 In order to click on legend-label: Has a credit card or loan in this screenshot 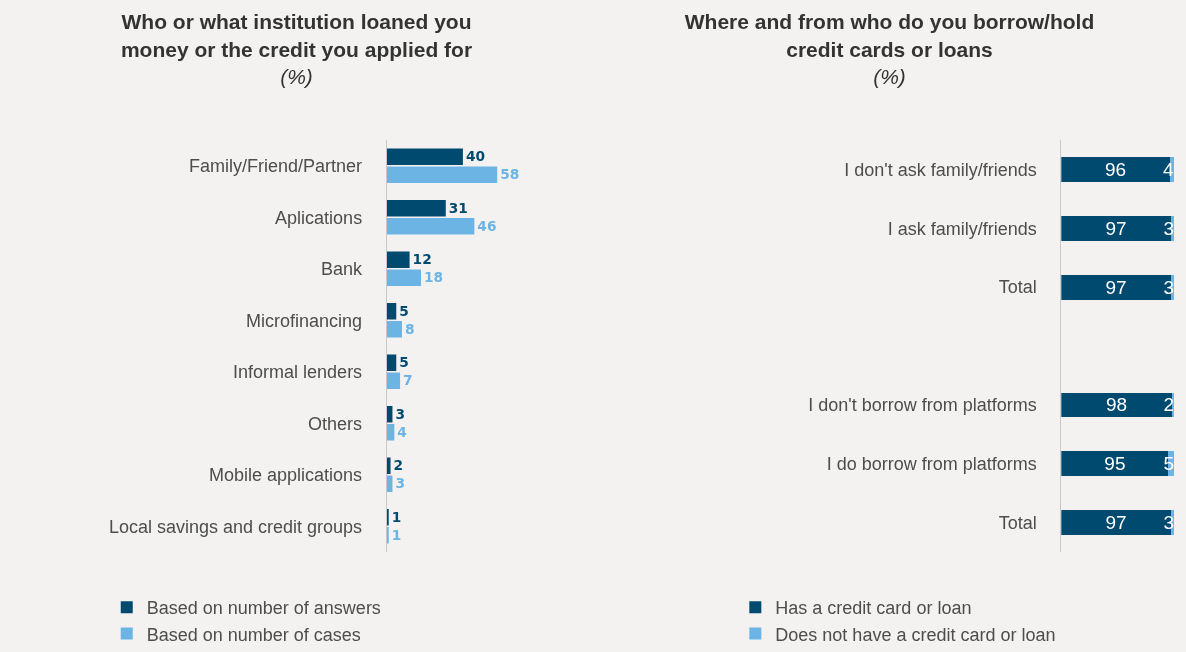, I will do `click(873, 608)`.